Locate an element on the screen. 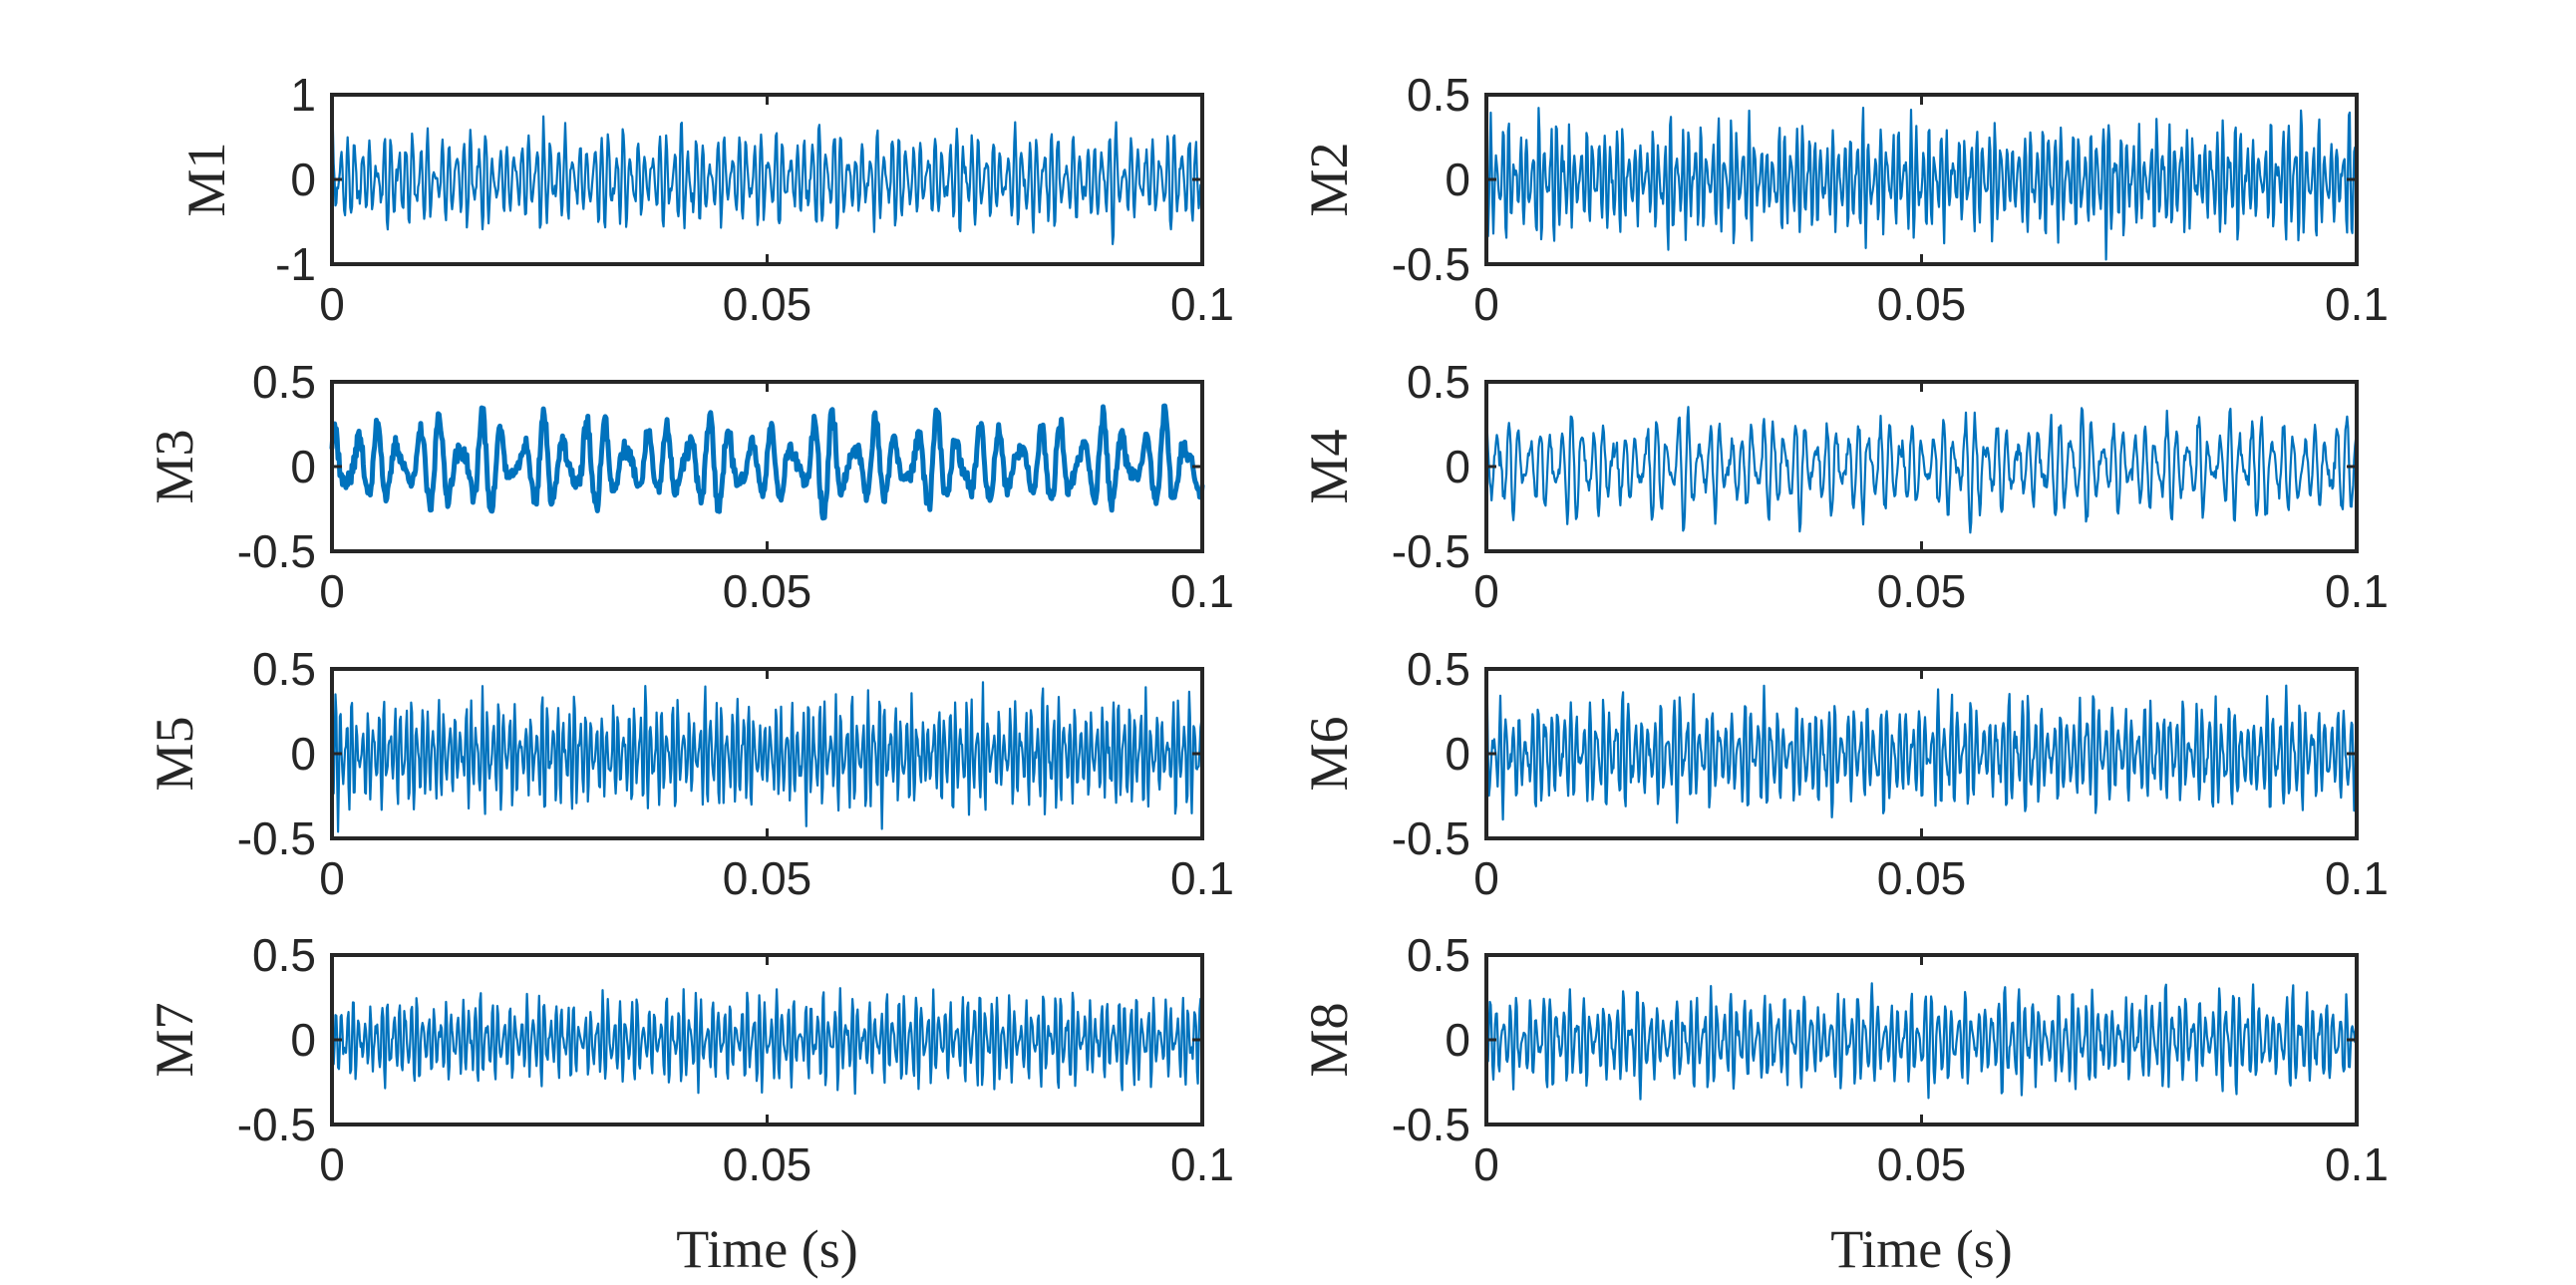 Image resolution: width=2576 pixels, height=1285 pixels. y-tick-label: 1 is located at coordinates (303, 95).